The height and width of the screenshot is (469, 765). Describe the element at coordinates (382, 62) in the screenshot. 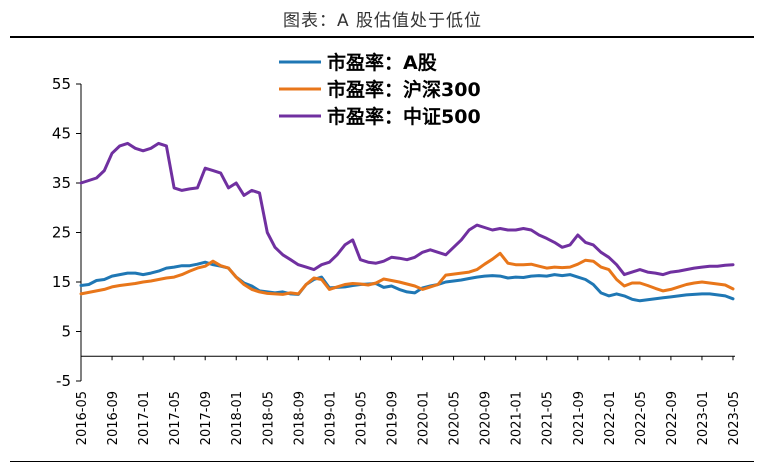

I see `legend-label-1: 市盈率：A股` at that location.